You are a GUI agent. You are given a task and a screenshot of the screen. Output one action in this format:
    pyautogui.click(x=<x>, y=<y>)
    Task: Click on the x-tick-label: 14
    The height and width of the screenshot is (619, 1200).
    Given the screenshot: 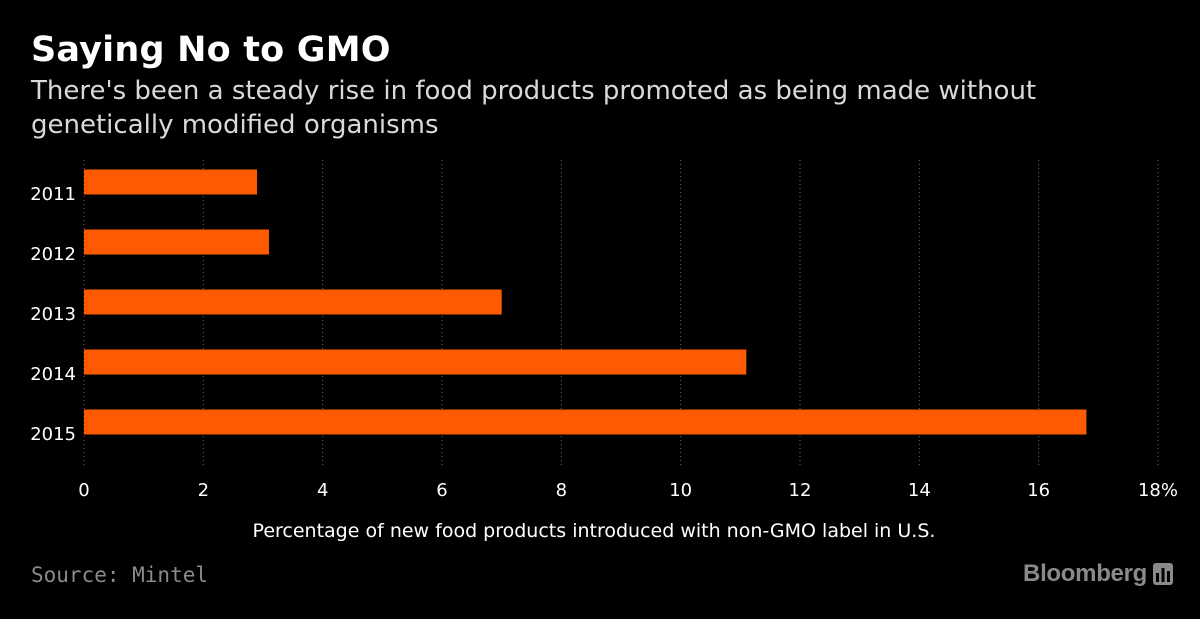 What is the action you would take?
    pyautogui.click(x=919, y=490)
    